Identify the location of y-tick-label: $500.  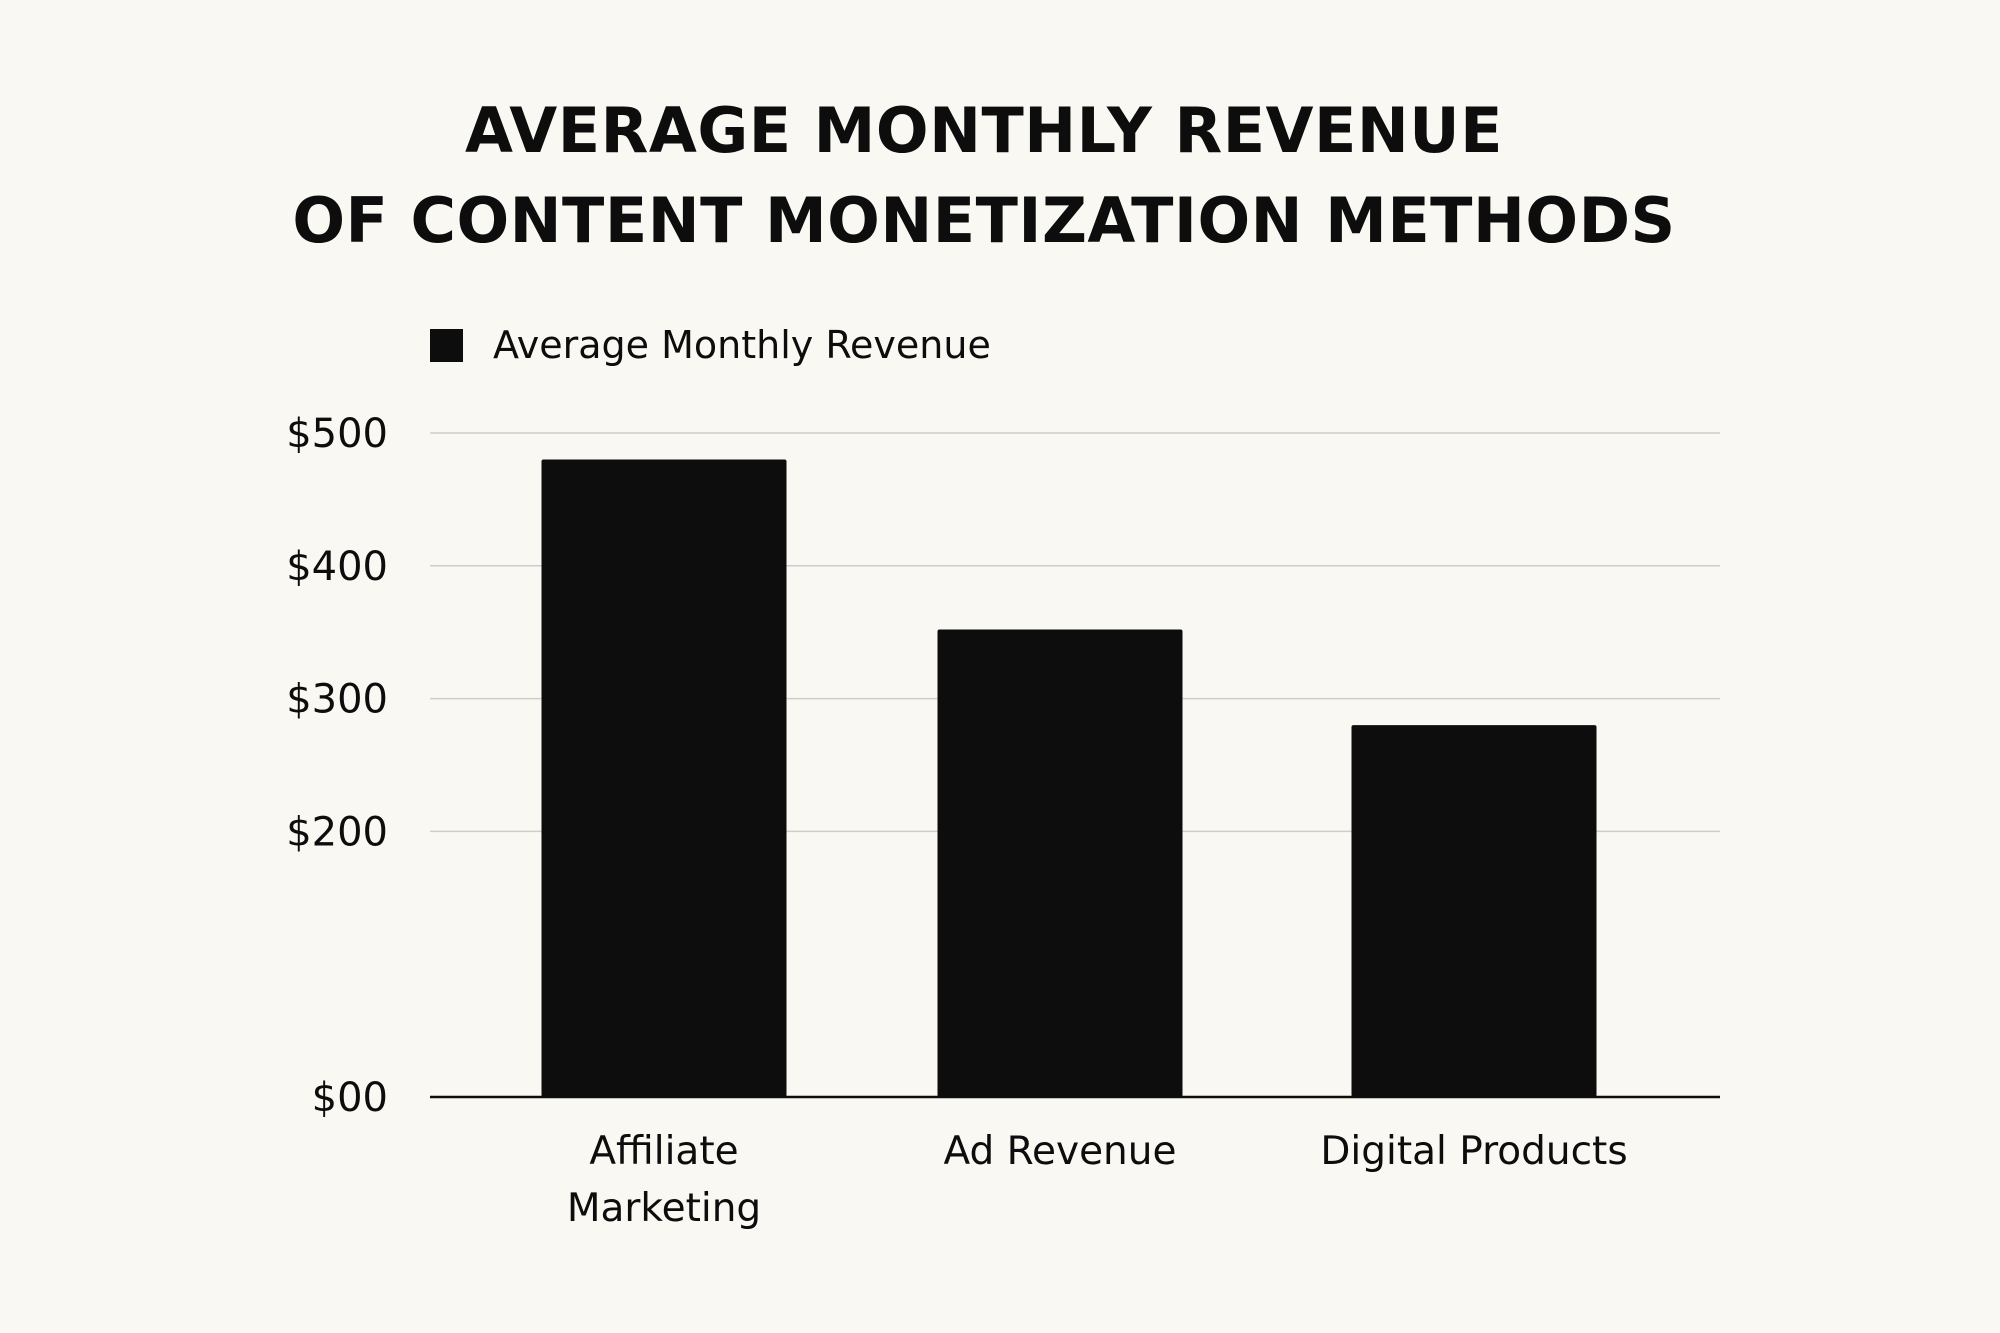
(337, 434).